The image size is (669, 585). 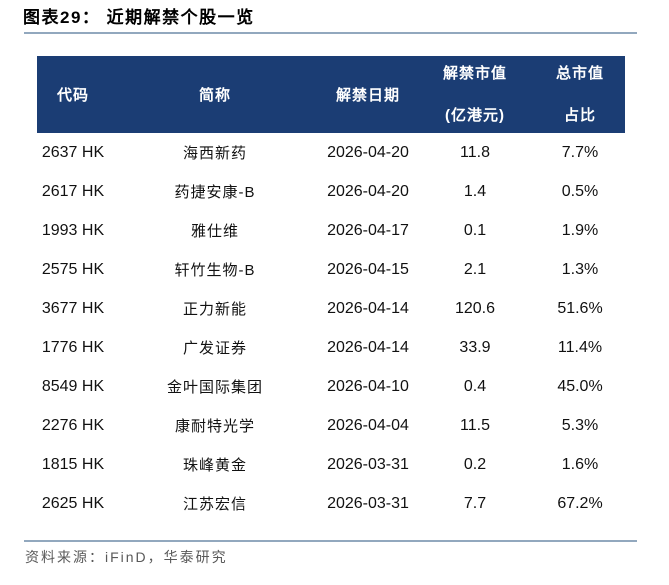 What do you see at coordinates (475, 269) in the screenshot?
I see `cell-unlock-value: 2.1` at bounding box center [475, 269].